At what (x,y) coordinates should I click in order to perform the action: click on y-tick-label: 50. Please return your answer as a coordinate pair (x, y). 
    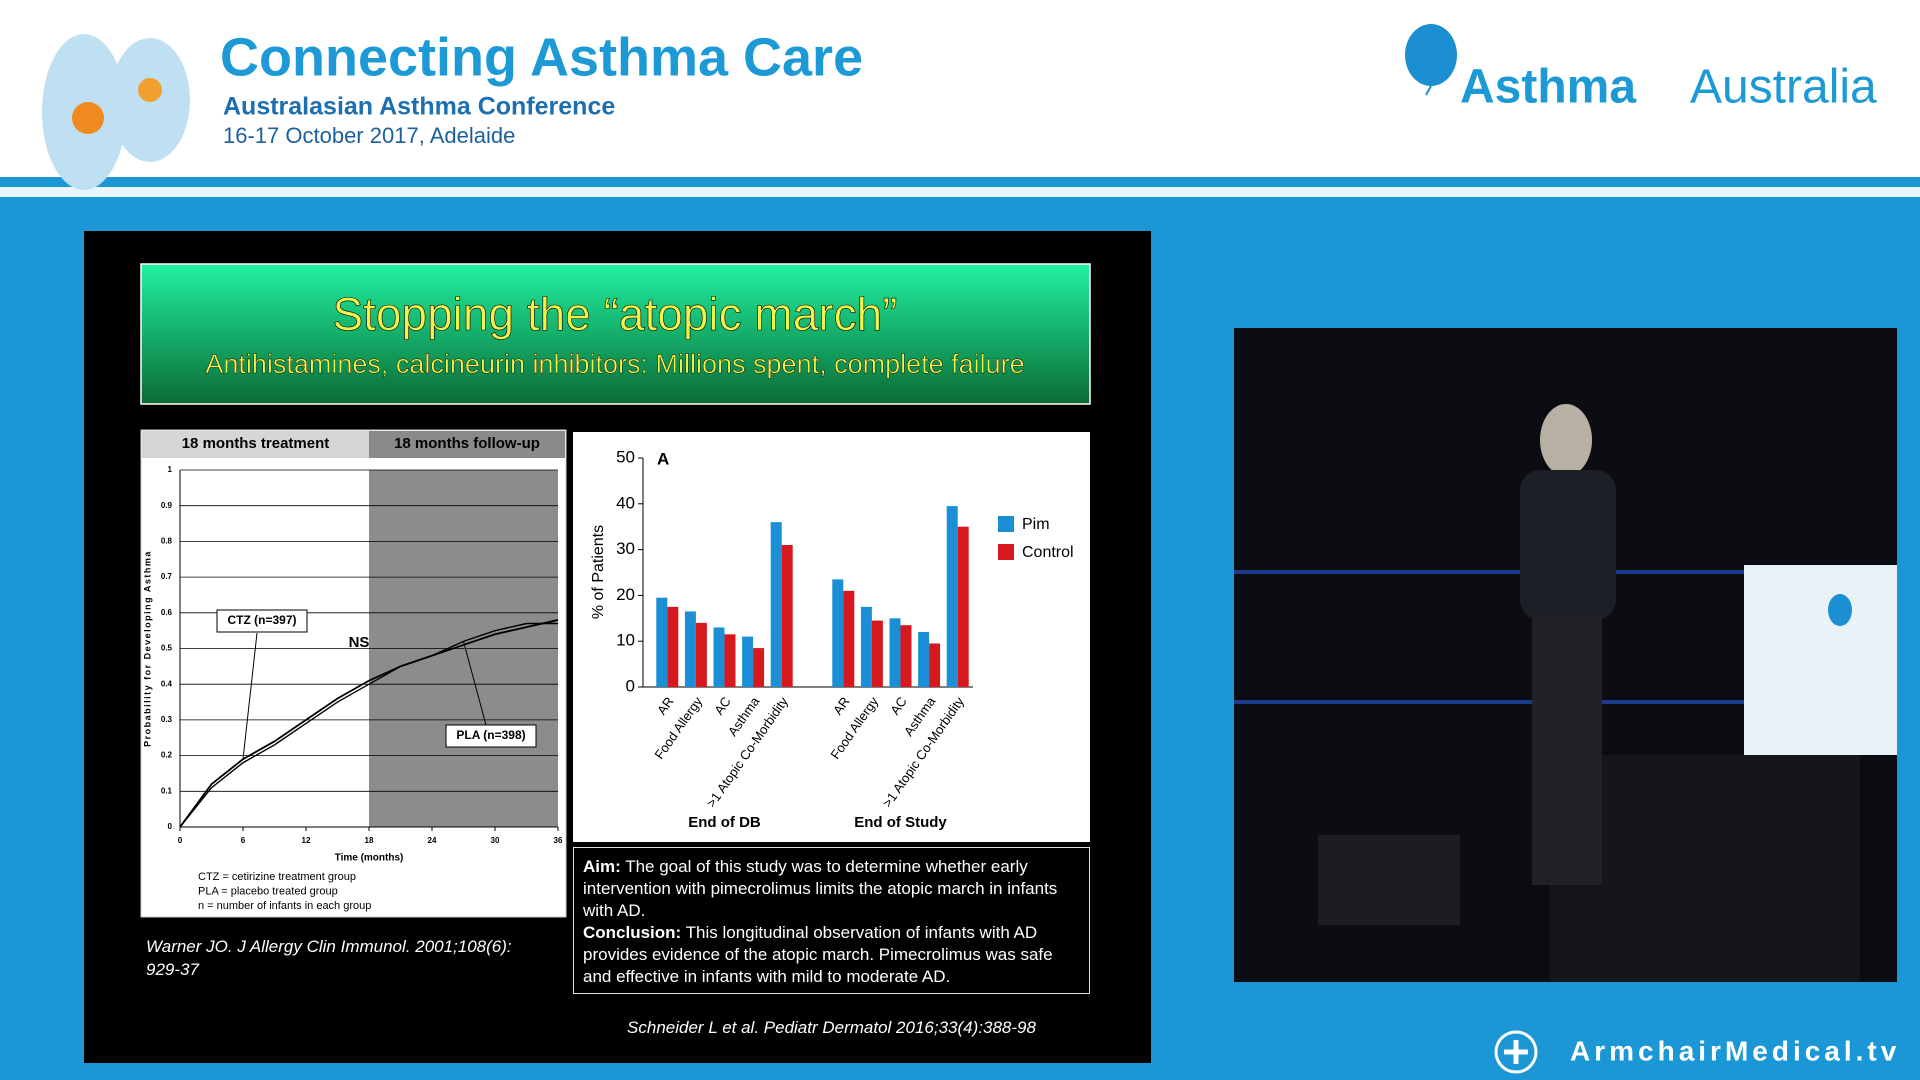
    Looking at the image, I should click on (625, 456).